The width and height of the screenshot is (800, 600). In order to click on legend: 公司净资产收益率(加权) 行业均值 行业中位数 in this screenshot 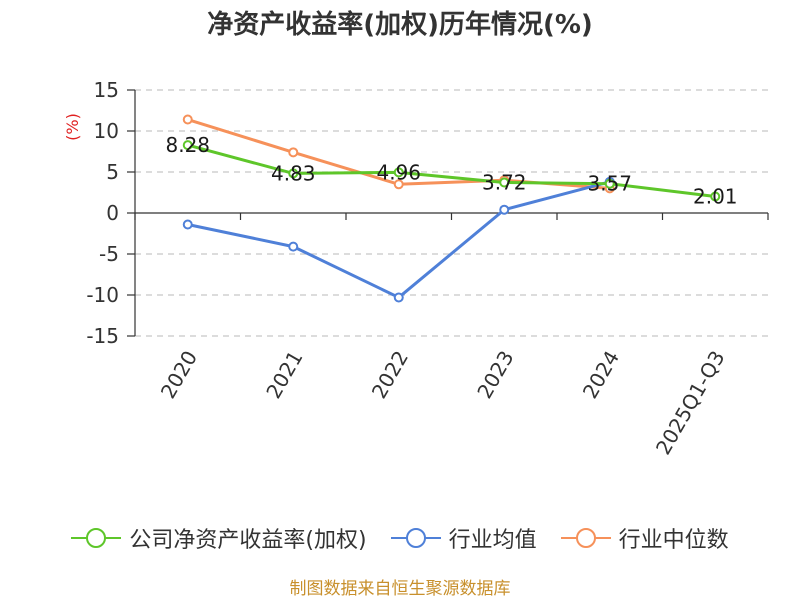, I will do `click(400, 538)`.